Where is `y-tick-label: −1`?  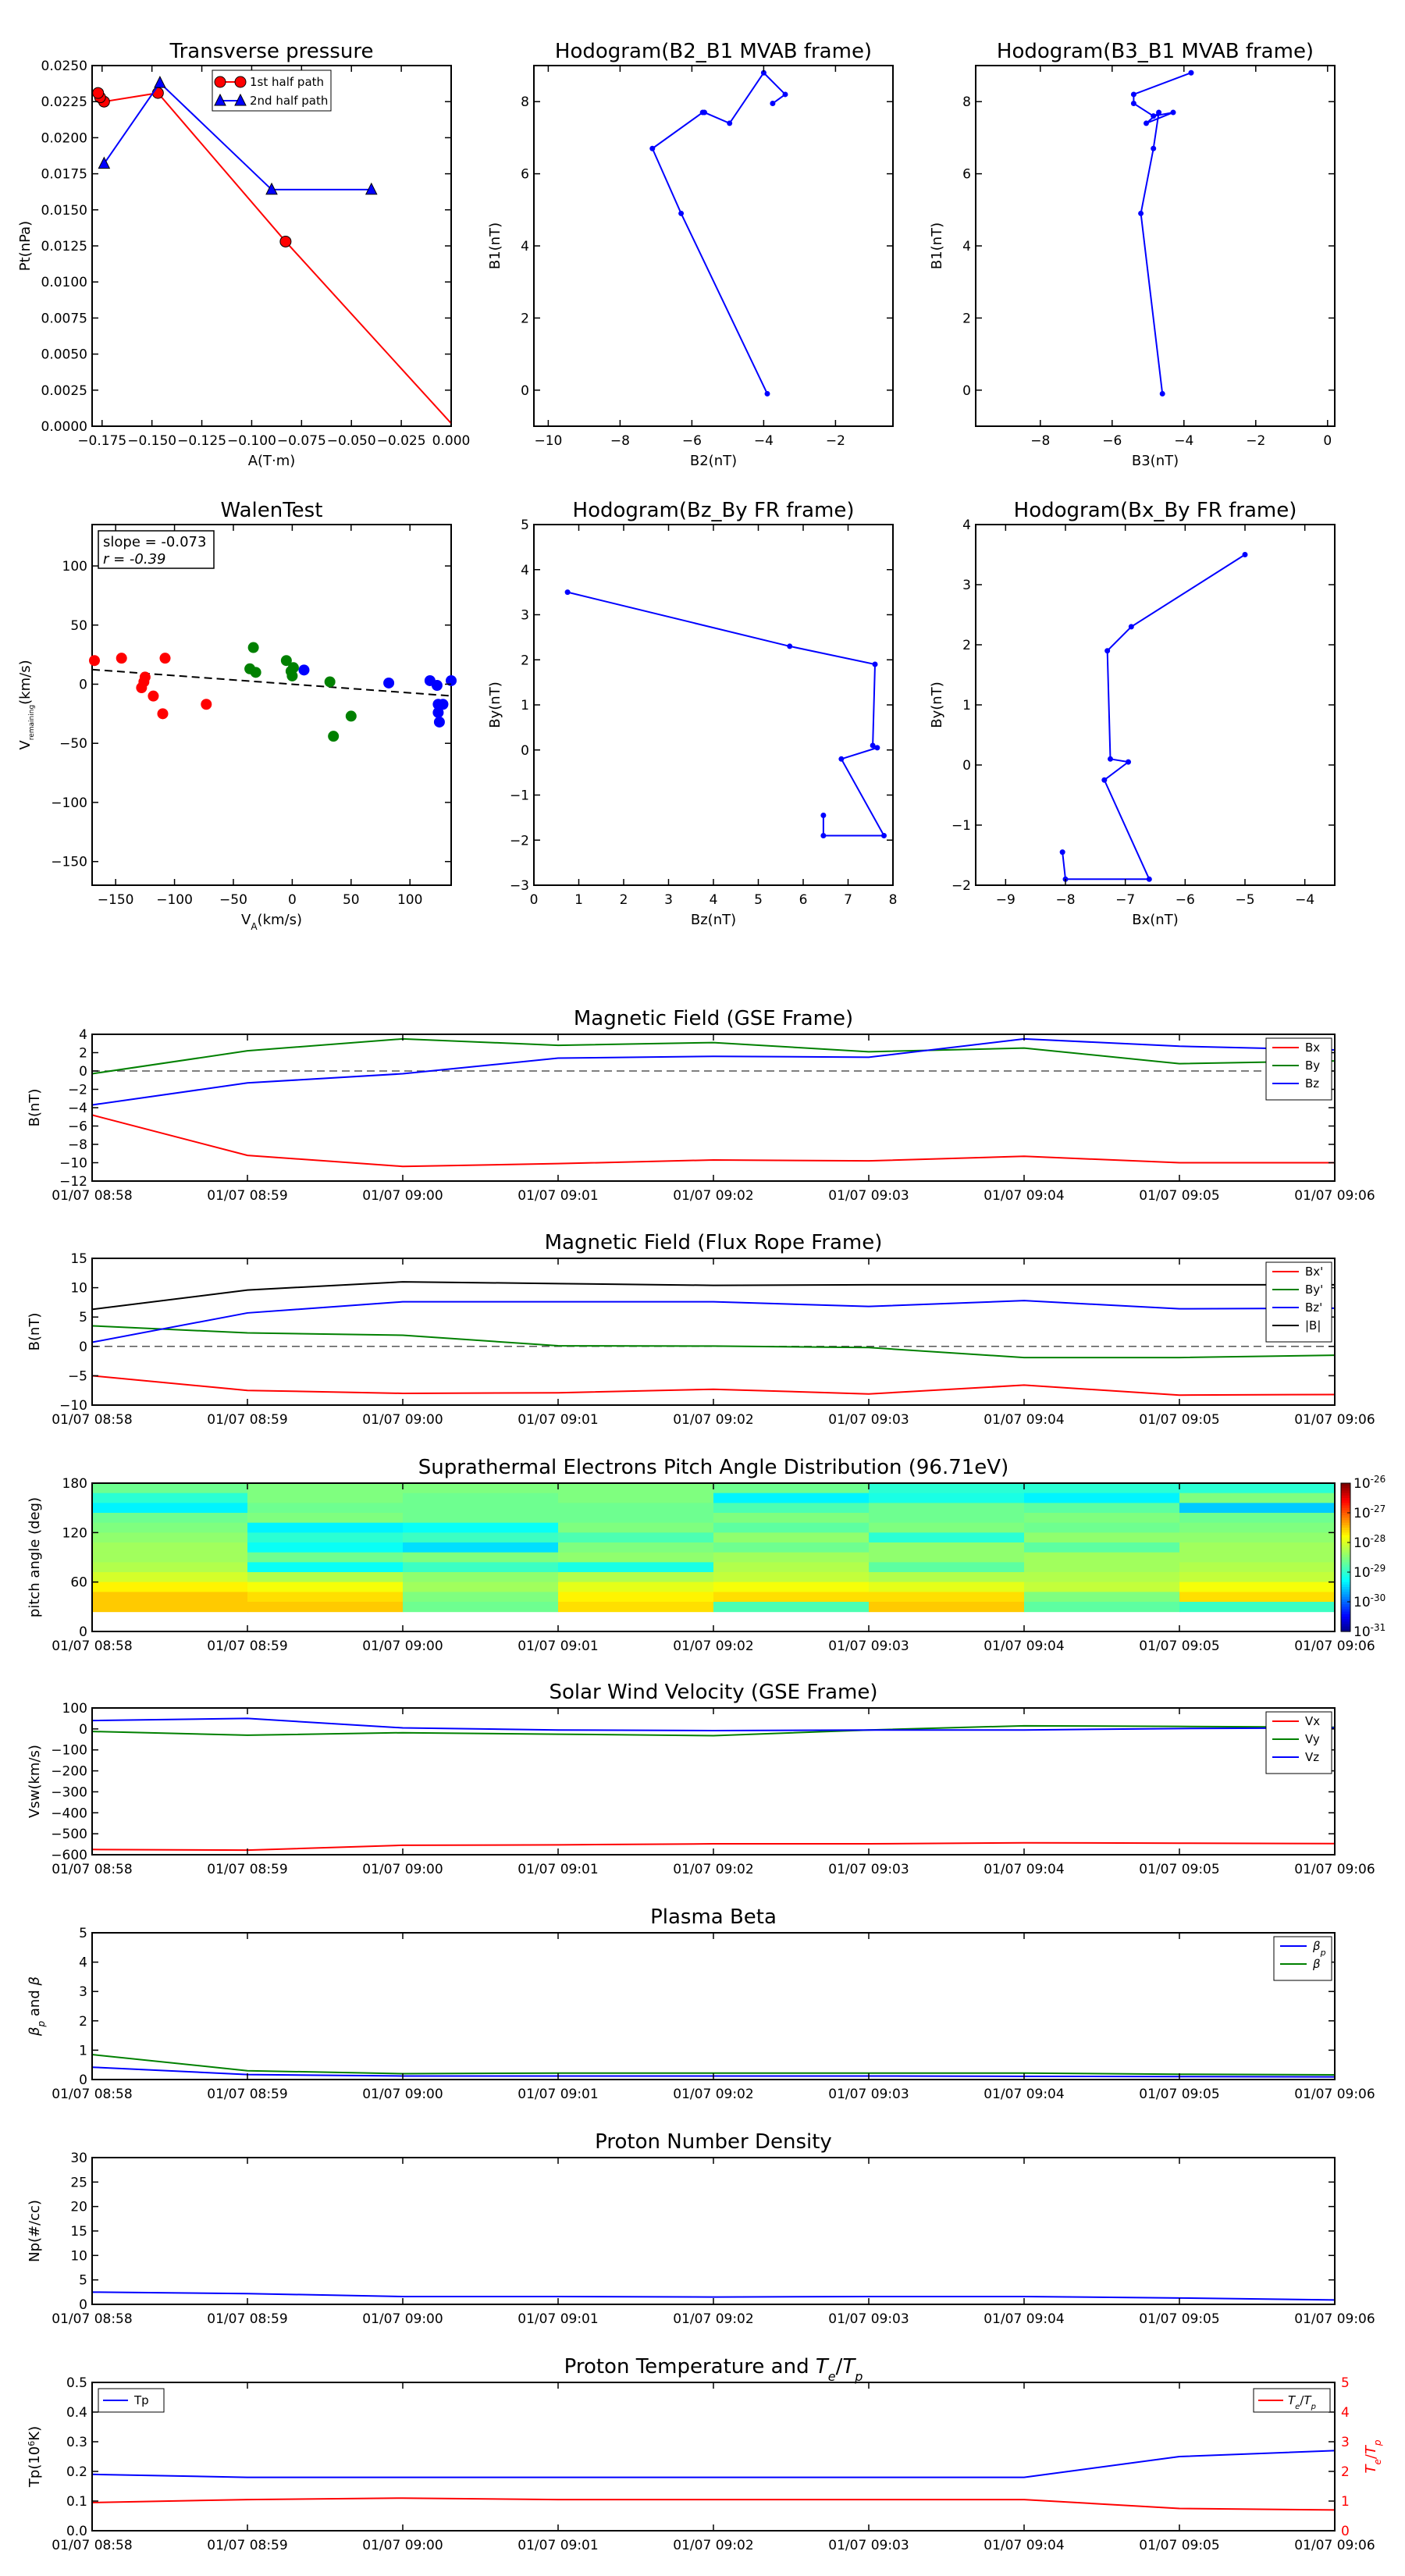 y-tick-label: −1 is located at coordinates (961, 826).